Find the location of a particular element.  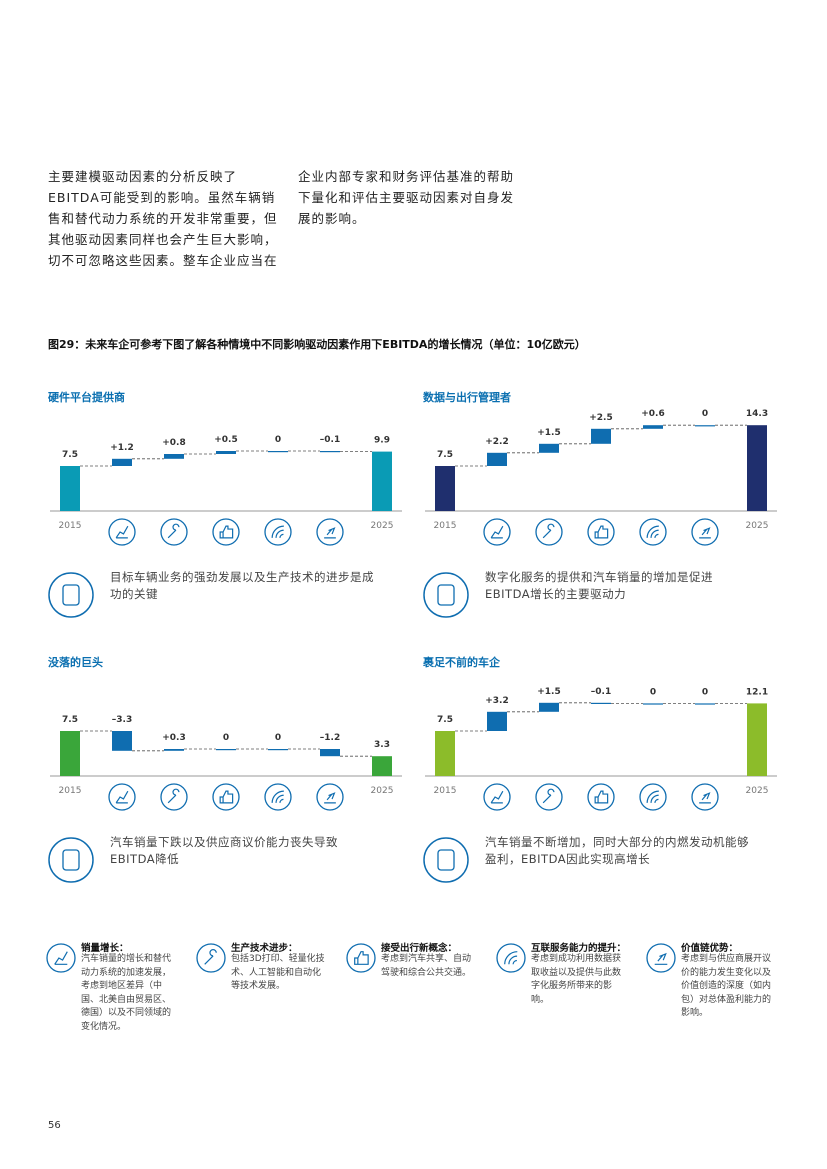

caption: 汽车销量下跌以及供应商议价能力丧失导致EBITDA降低 is located at coordinates (224, 850).